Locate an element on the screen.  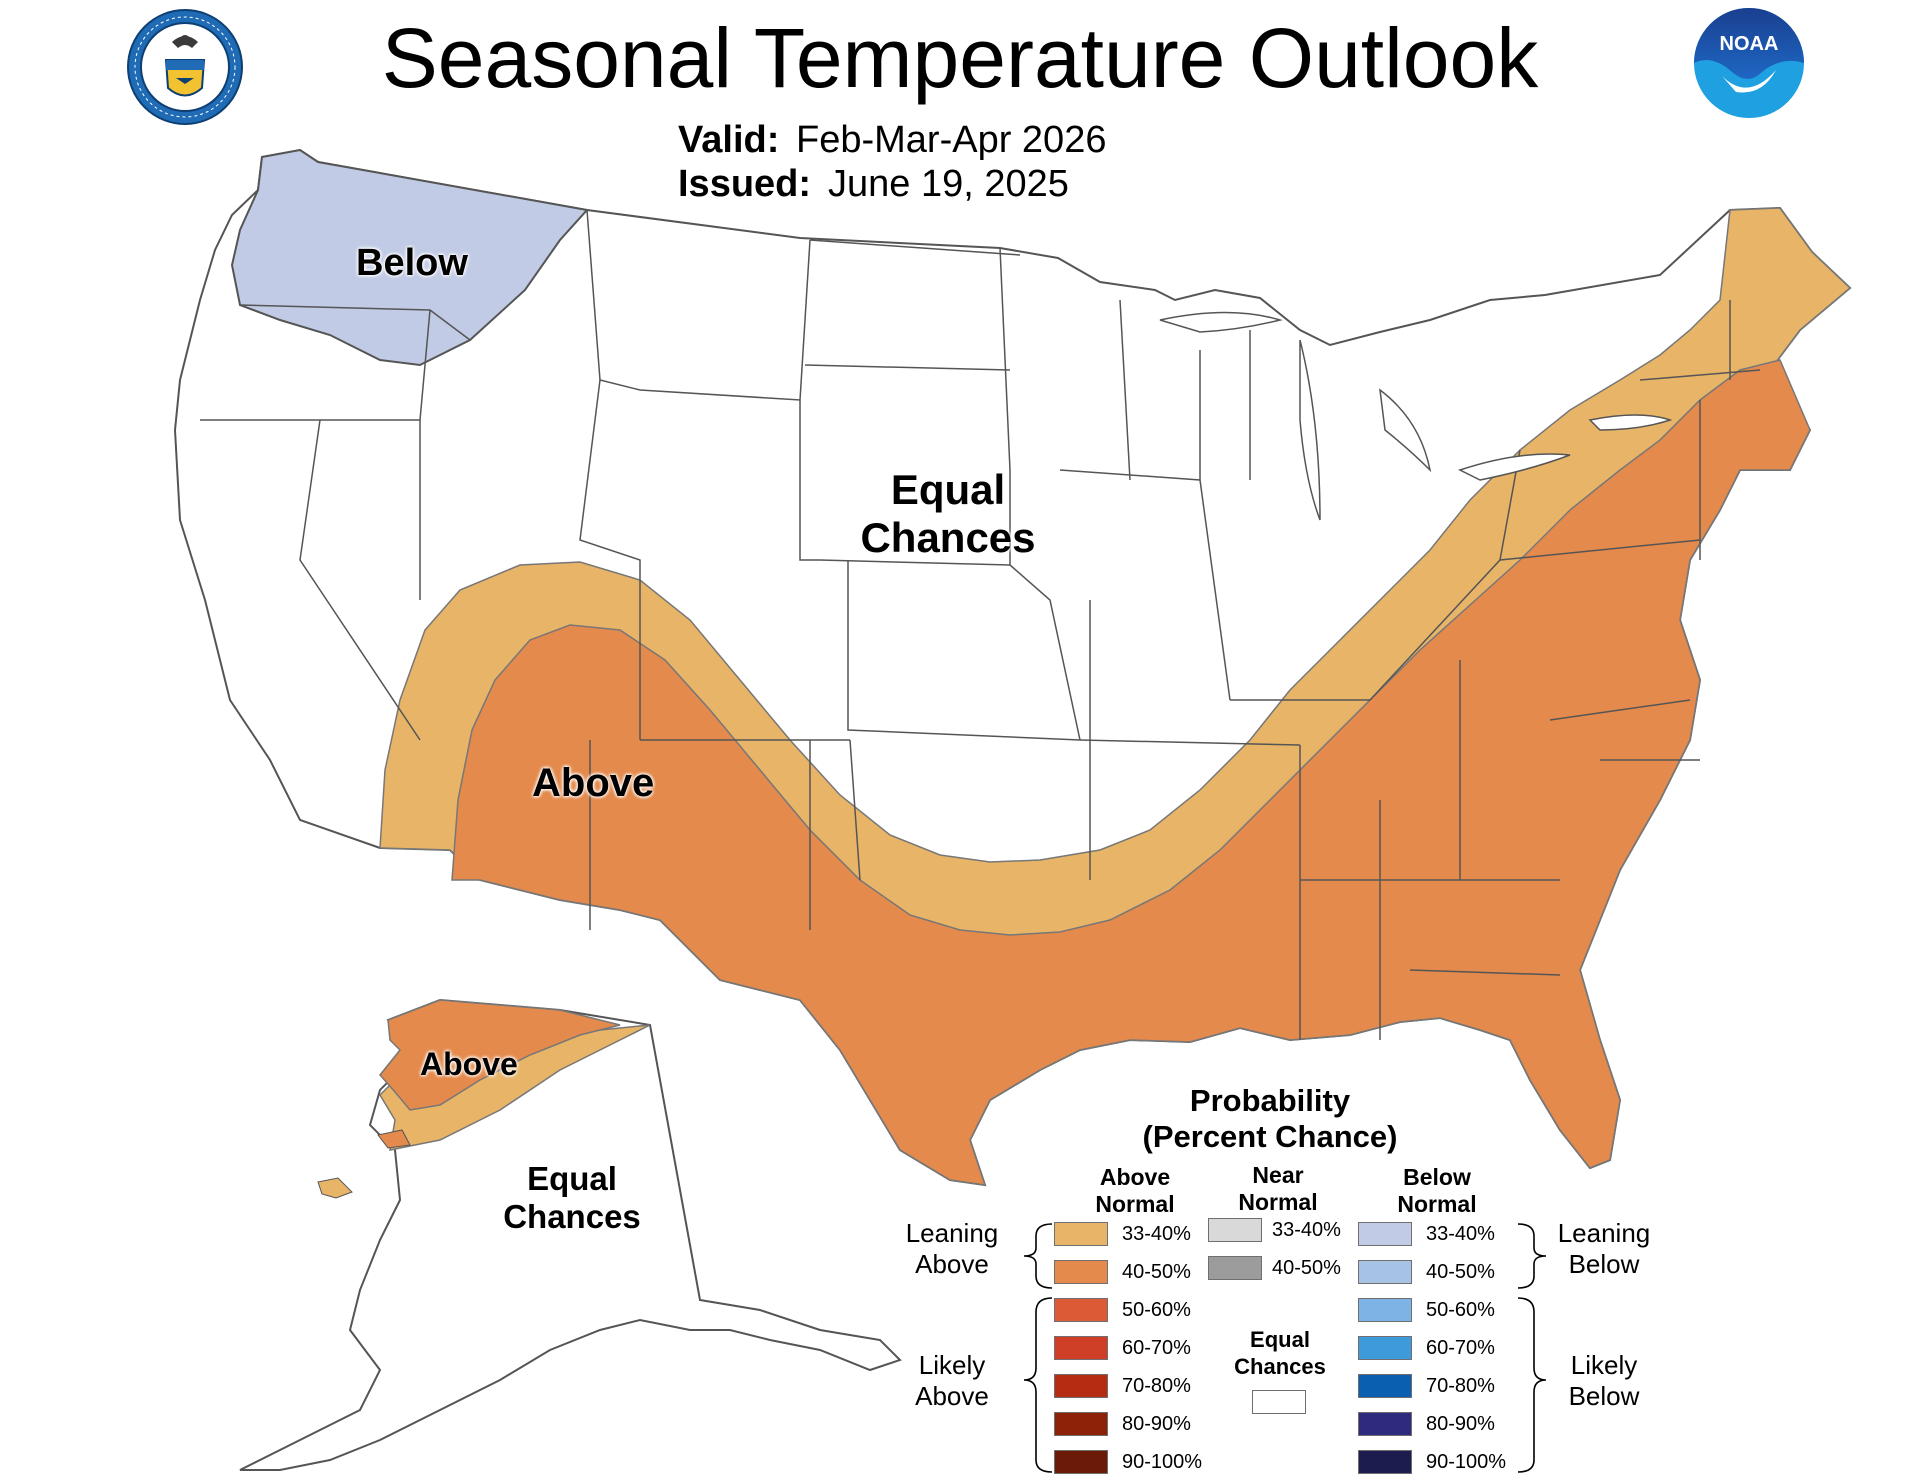
valid-value: Feb-Mar-Apr 2026 is located at coordinates (951, 140).